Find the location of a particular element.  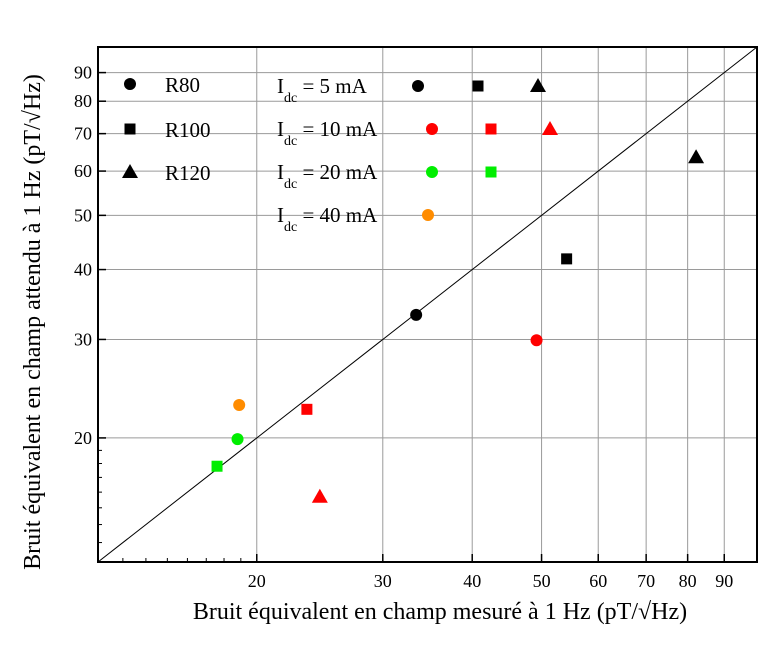

legend-current-value: = 40 mA is located at coordinates (337, 215).